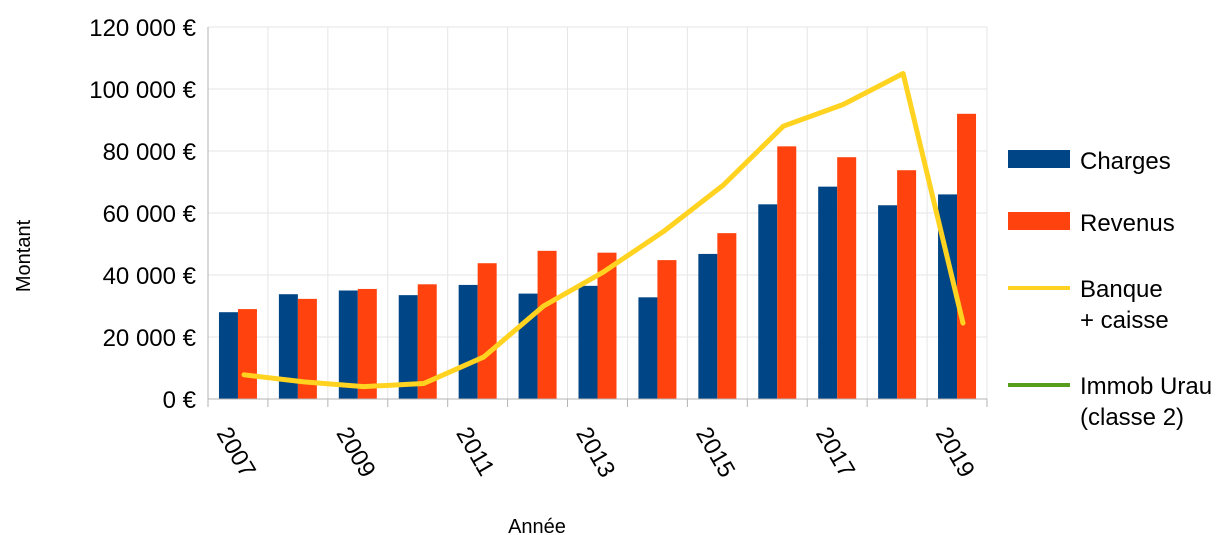  What do you see at coordinates (607, 325) in the screenshot?
I see `bar-revenus-2013` at bounding box center [607, 325].